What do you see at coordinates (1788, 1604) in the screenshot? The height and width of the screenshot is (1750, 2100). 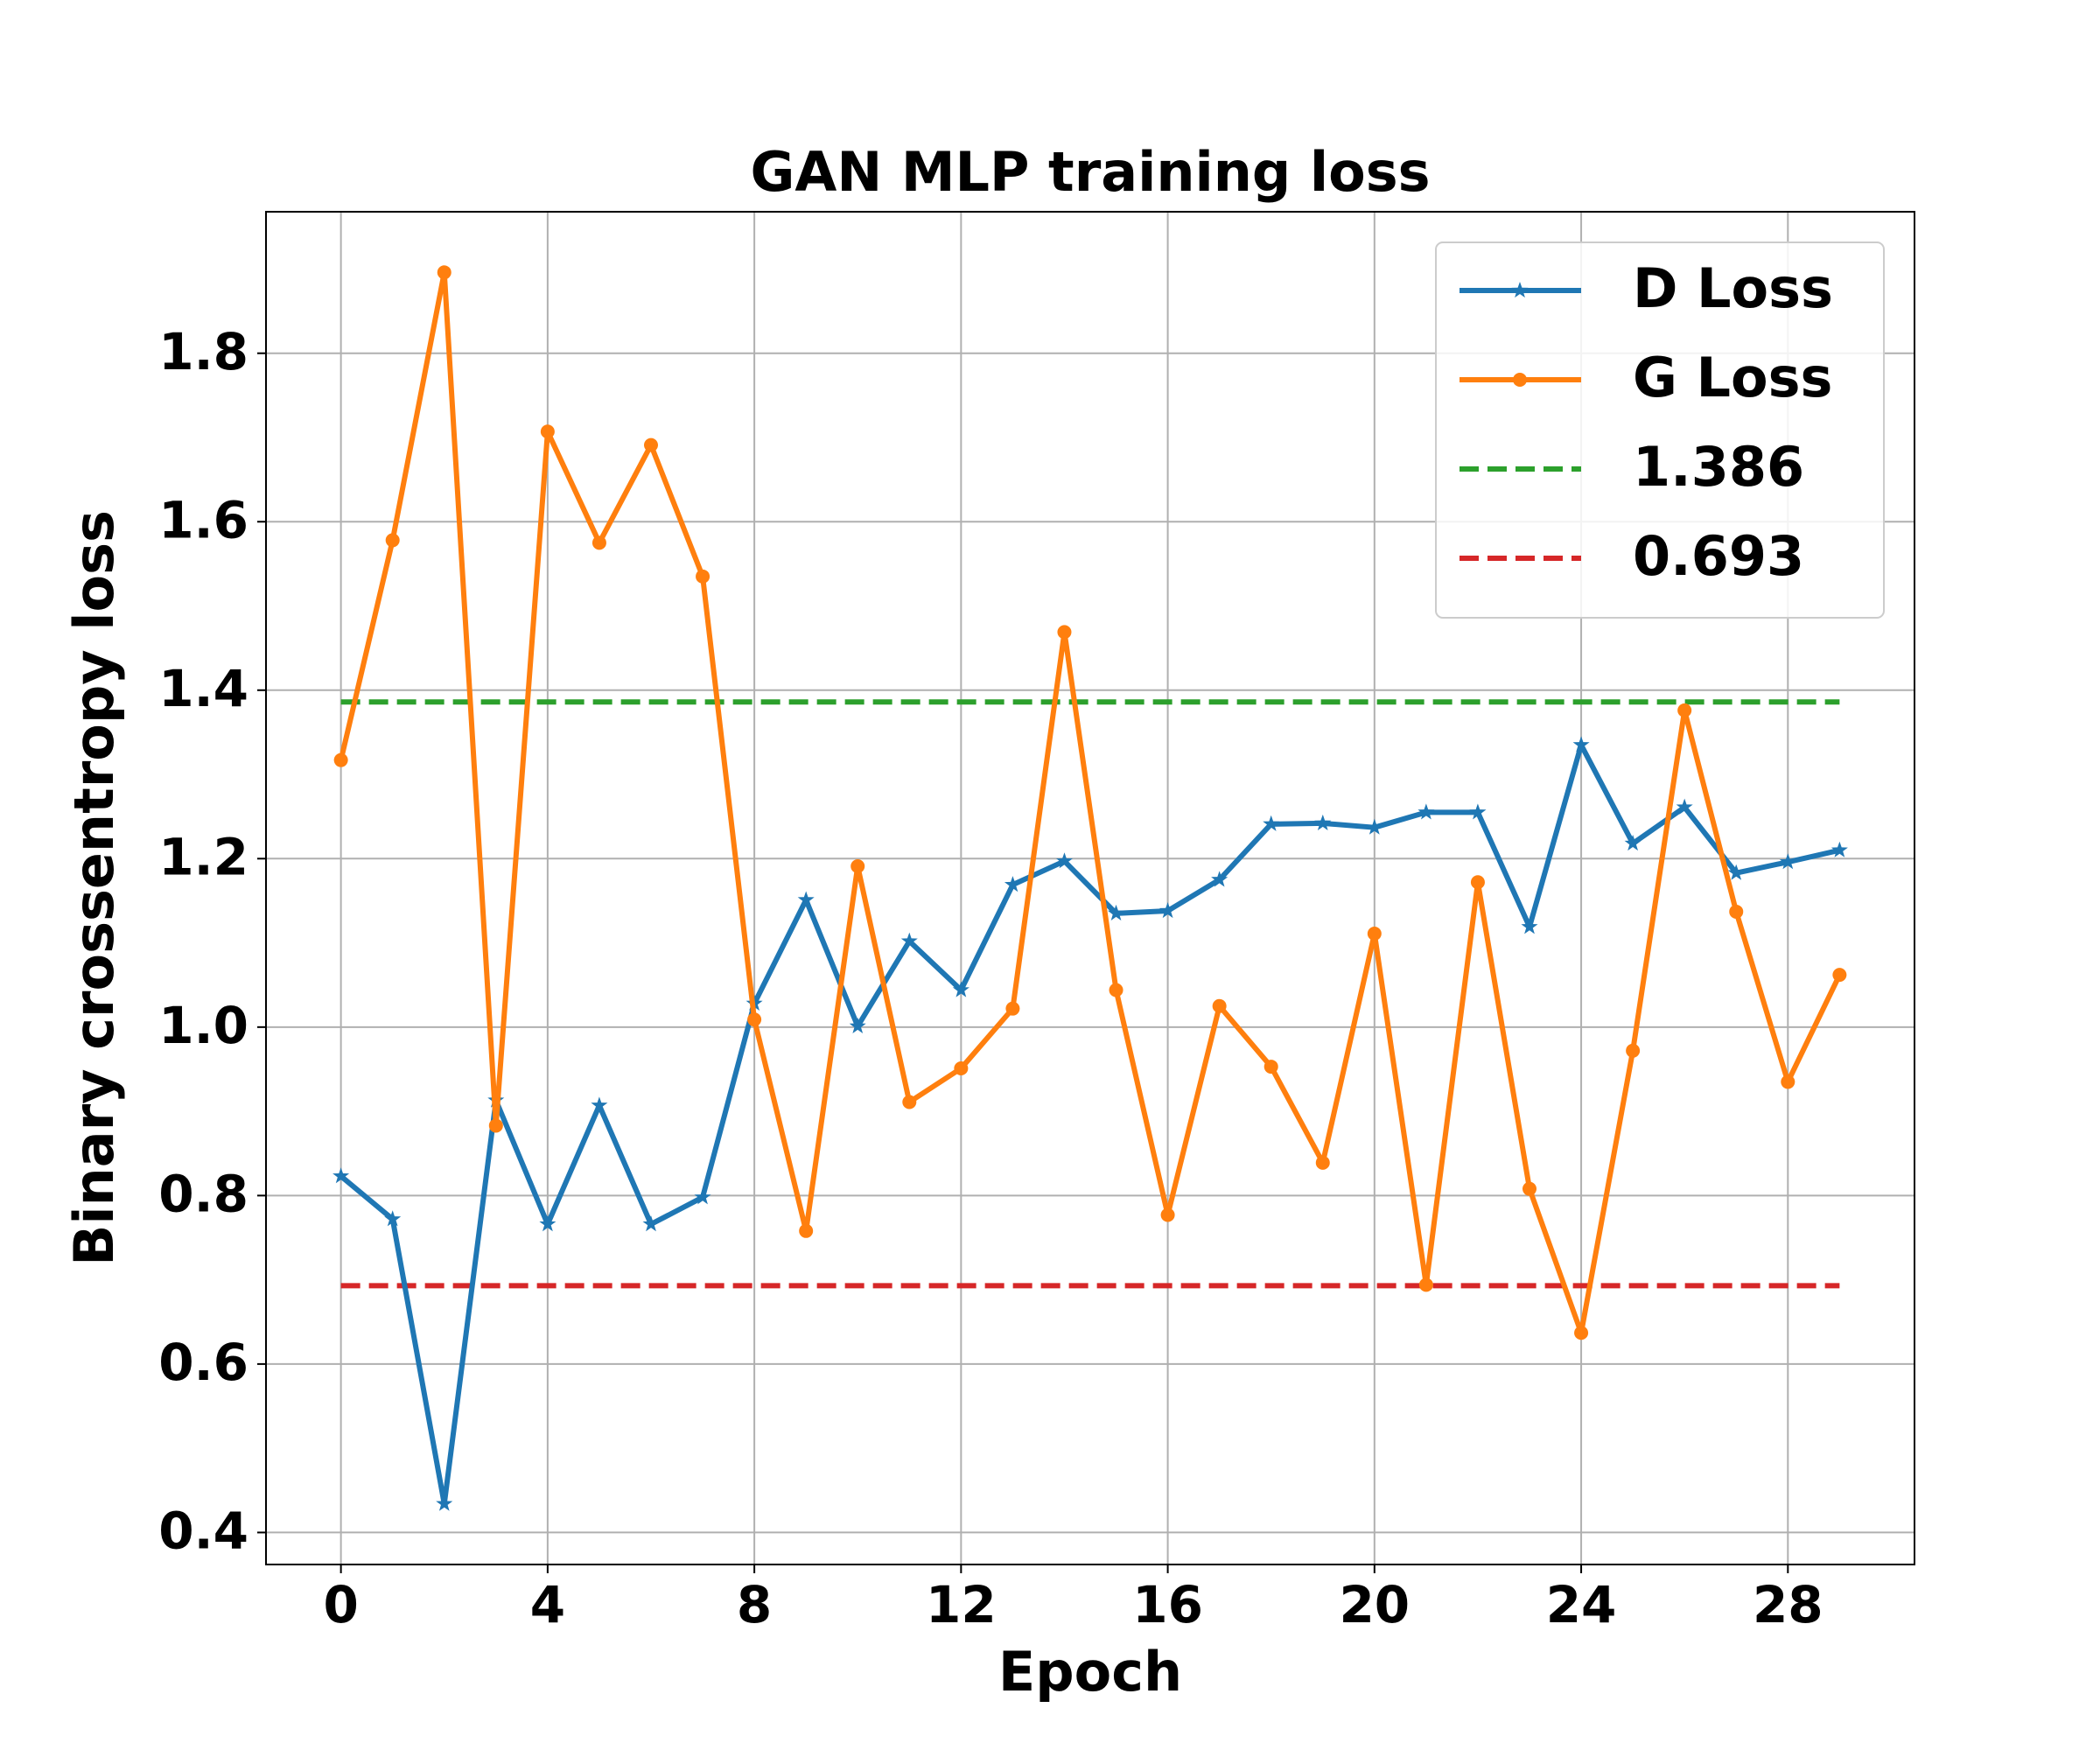 I see `x-tick-label: 28` at bounding box center [1788, 1604].